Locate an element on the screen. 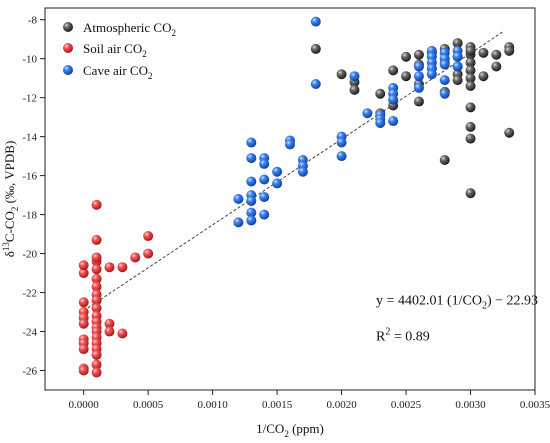  x-tick-label: 0.0005 is located at coordinates (148, 405).